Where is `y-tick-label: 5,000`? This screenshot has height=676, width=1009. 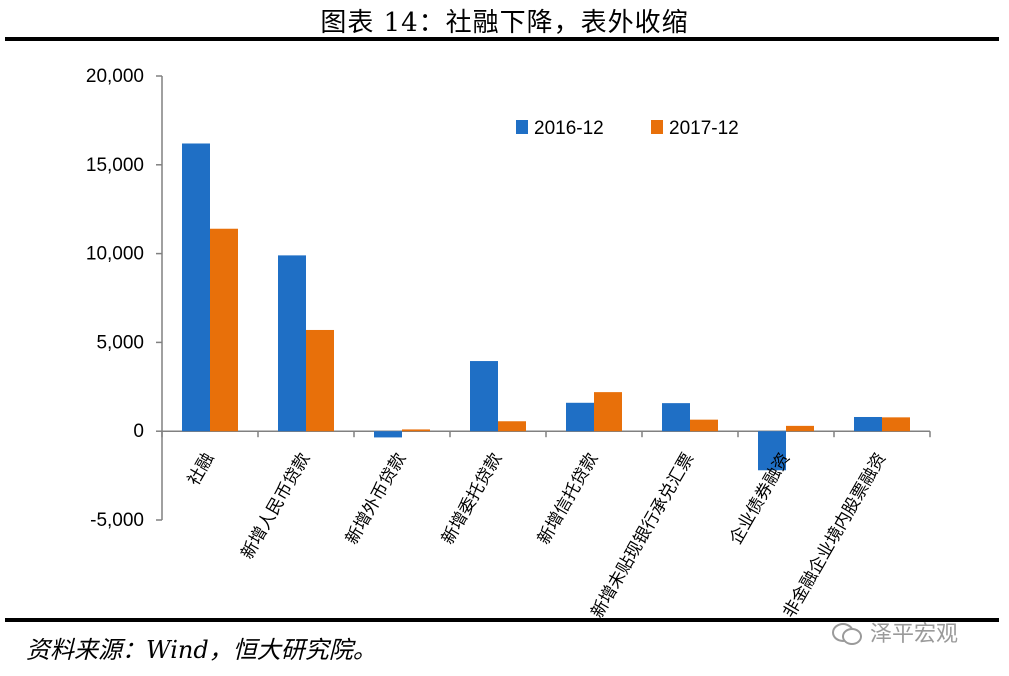
y-tick-label: 5,000 is located at coordinates (120, 342).